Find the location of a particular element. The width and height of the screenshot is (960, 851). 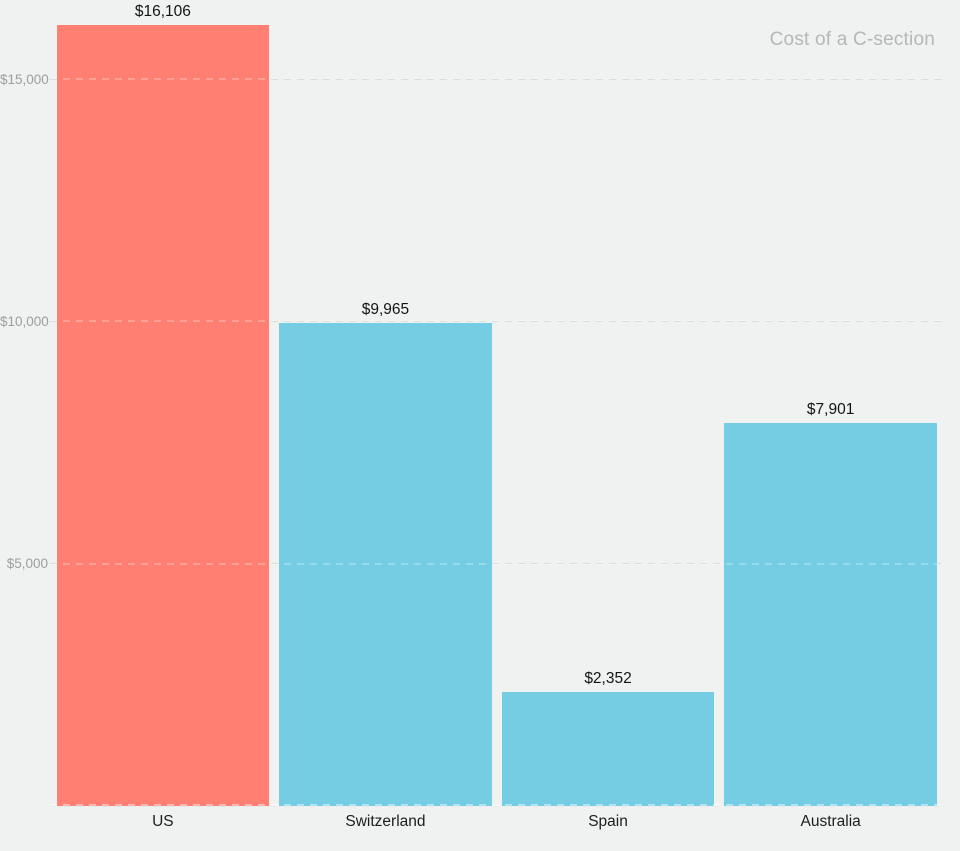

bar-switzerland is located at coordinates (385, 564).